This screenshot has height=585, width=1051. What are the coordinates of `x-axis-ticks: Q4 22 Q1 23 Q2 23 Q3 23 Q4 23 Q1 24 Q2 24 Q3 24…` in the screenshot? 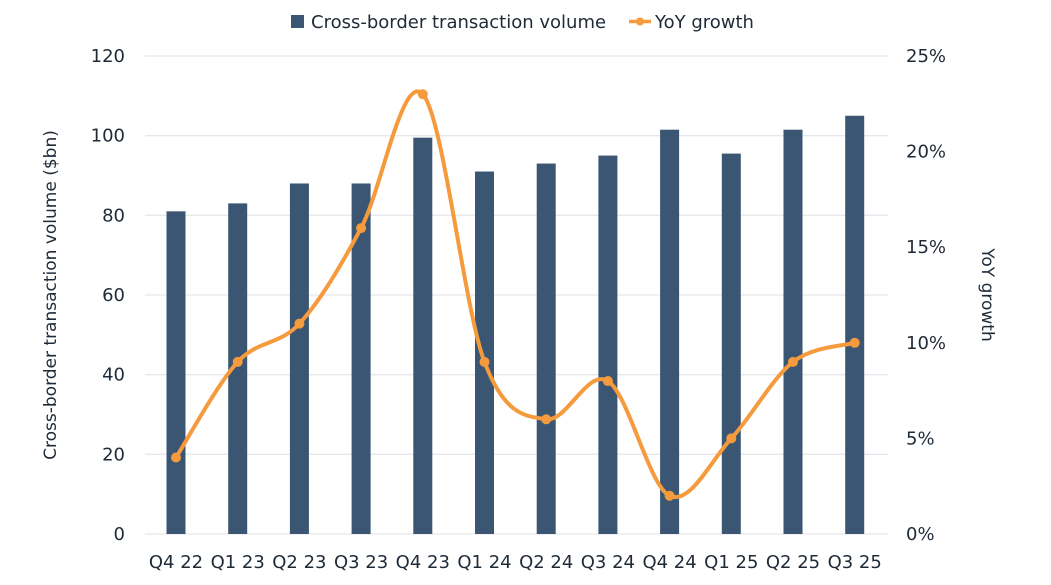 It's located at (515, 562).